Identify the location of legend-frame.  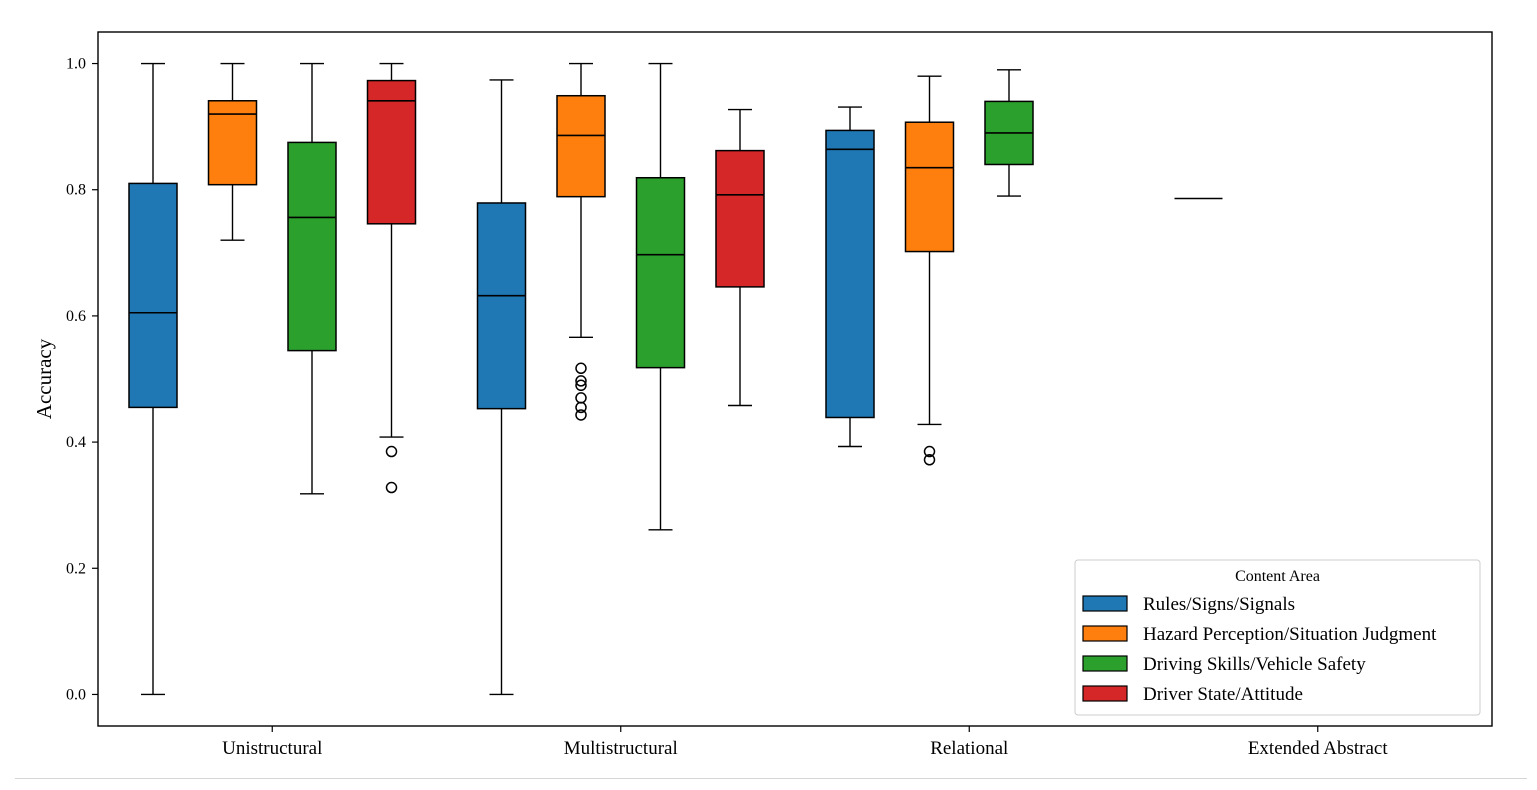
(1277, 637).